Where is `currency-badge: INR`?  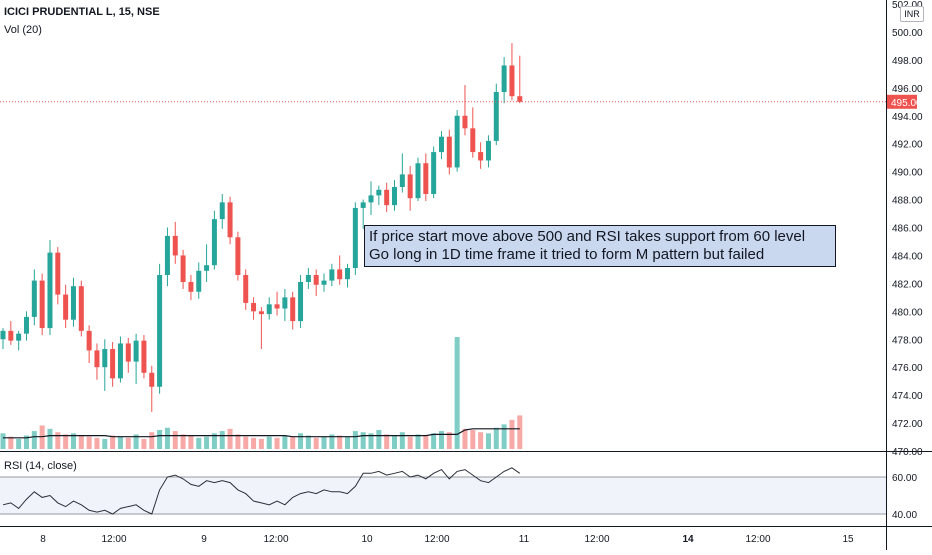
currency-badge: INR is located at coordinates (912, 14).